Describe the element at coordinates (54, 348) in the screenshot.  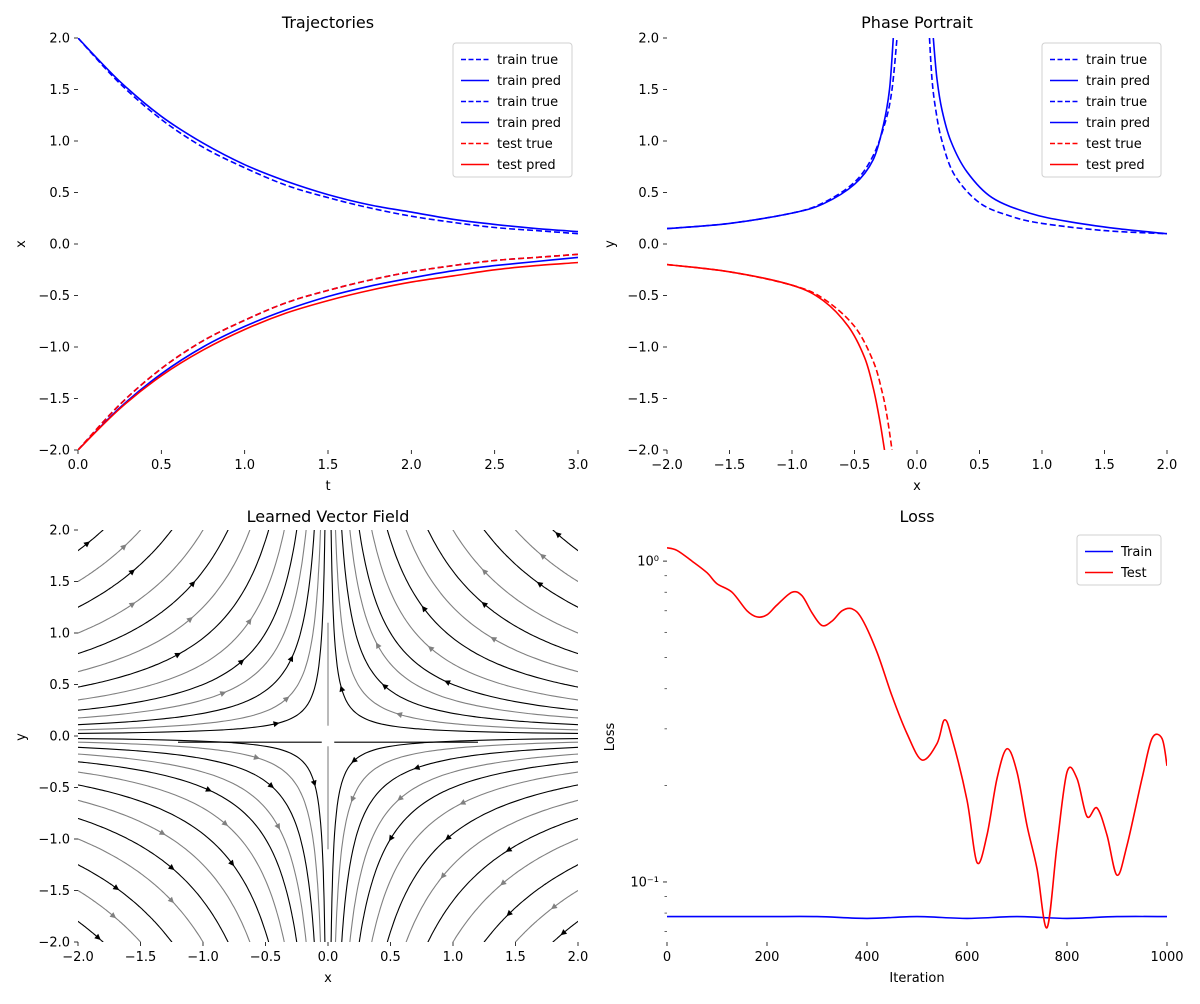
I see `y-tick-label: −1.0` at that location.